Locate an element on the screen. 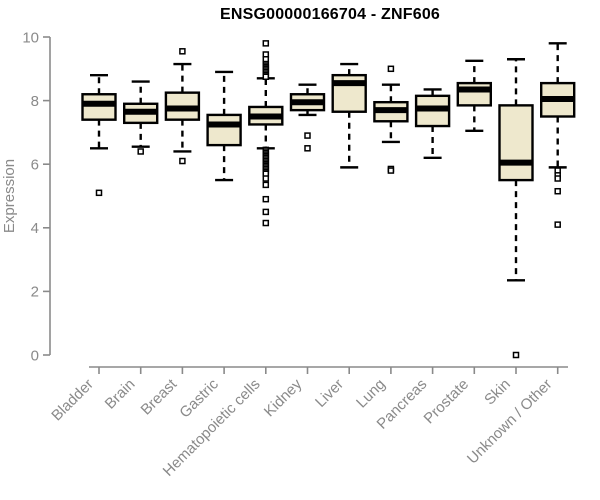 Image resolution: width=600 pixels, height=500 pixels. boxplot-bladder is located at coordinates (99, 135).